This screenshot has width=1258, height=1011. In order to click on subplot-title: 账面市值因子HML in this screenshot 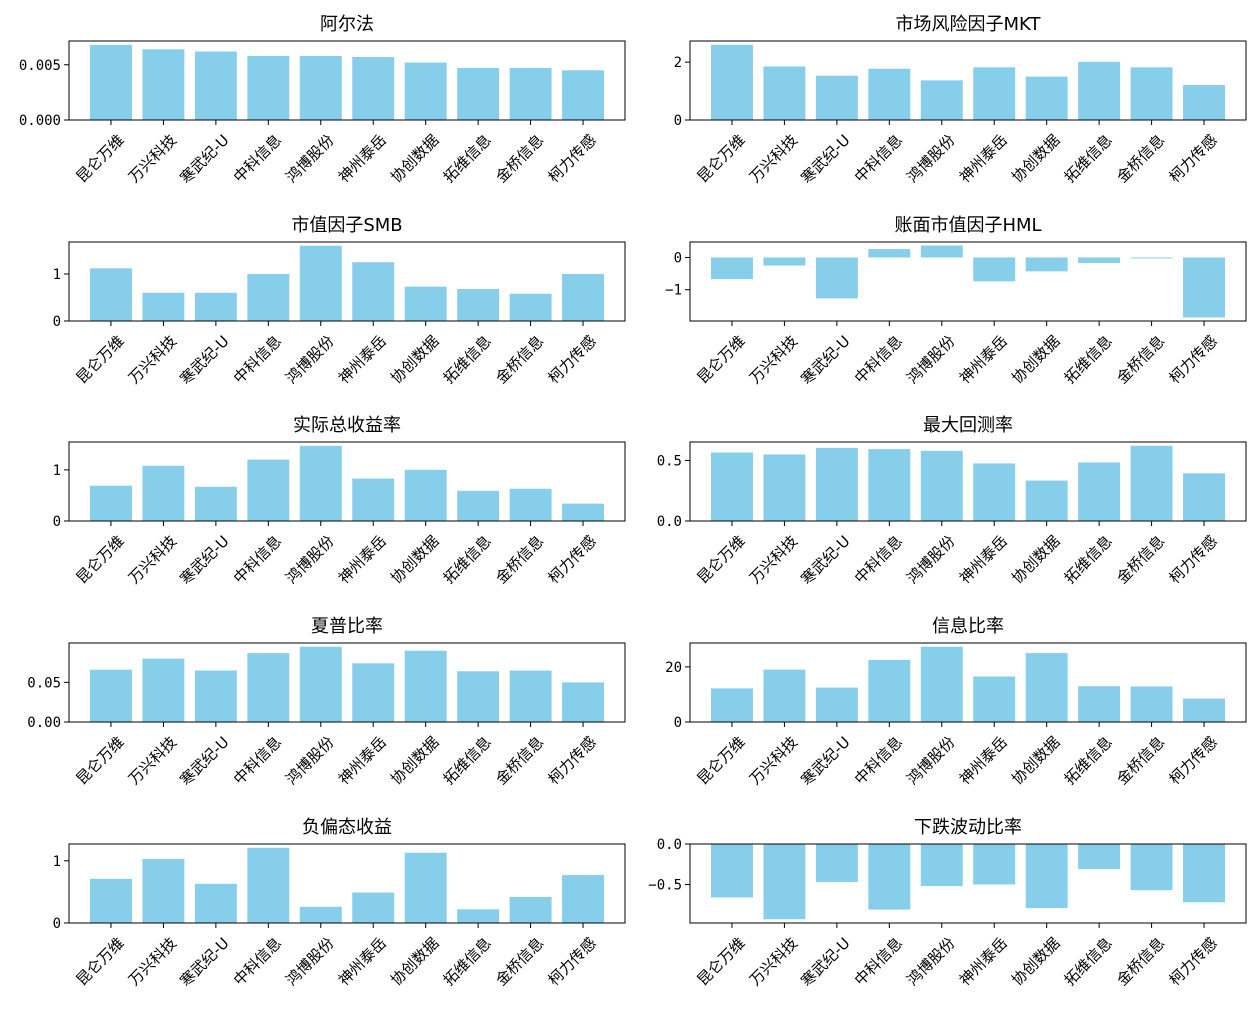, I will do `click(967, 225)`.